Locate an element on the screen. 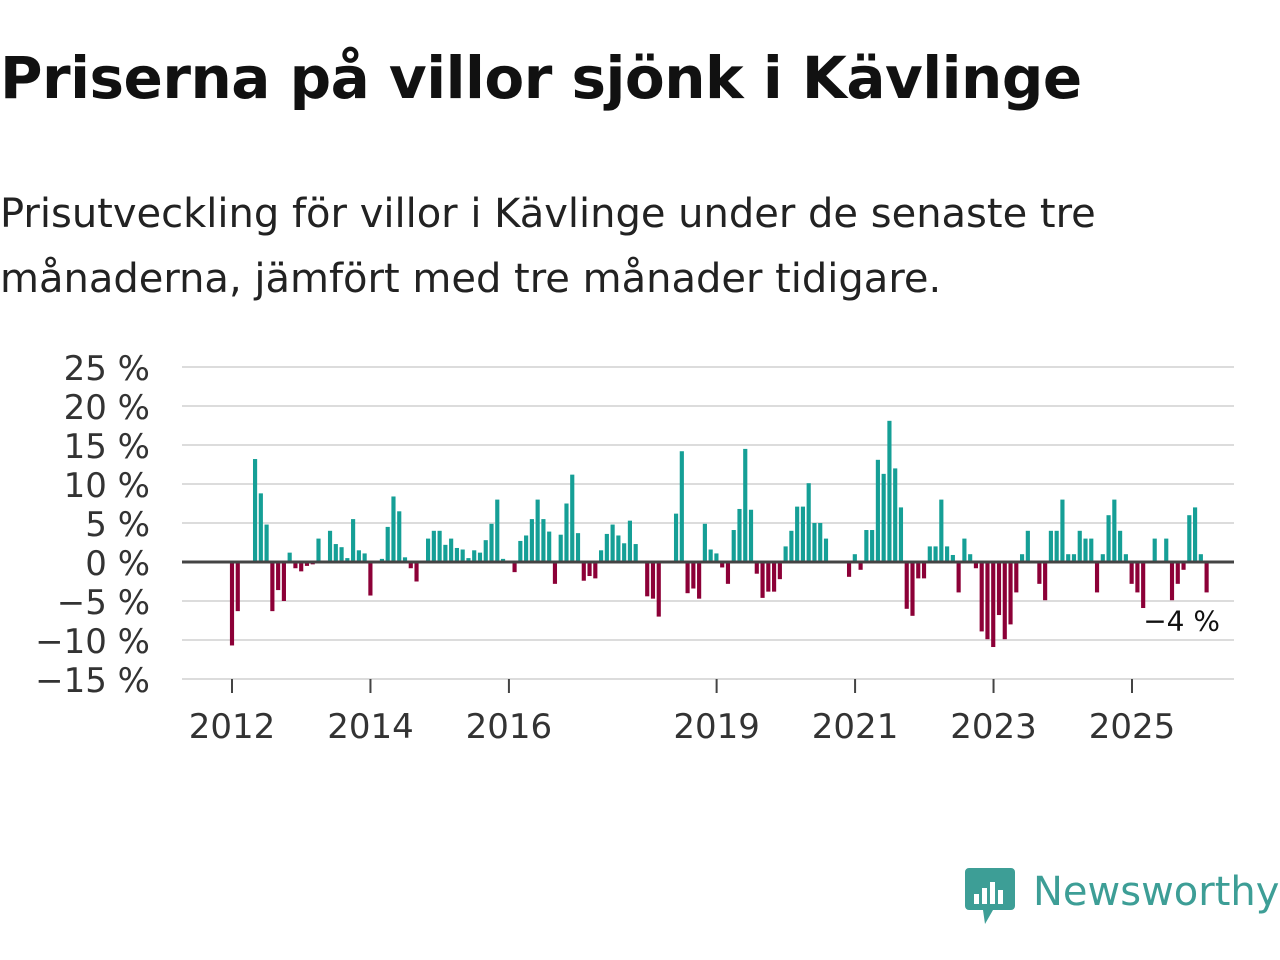 The height and width of the screenshot is (960, 1280). x-tick-label: 2025 is located at coordinates (1132, 727).